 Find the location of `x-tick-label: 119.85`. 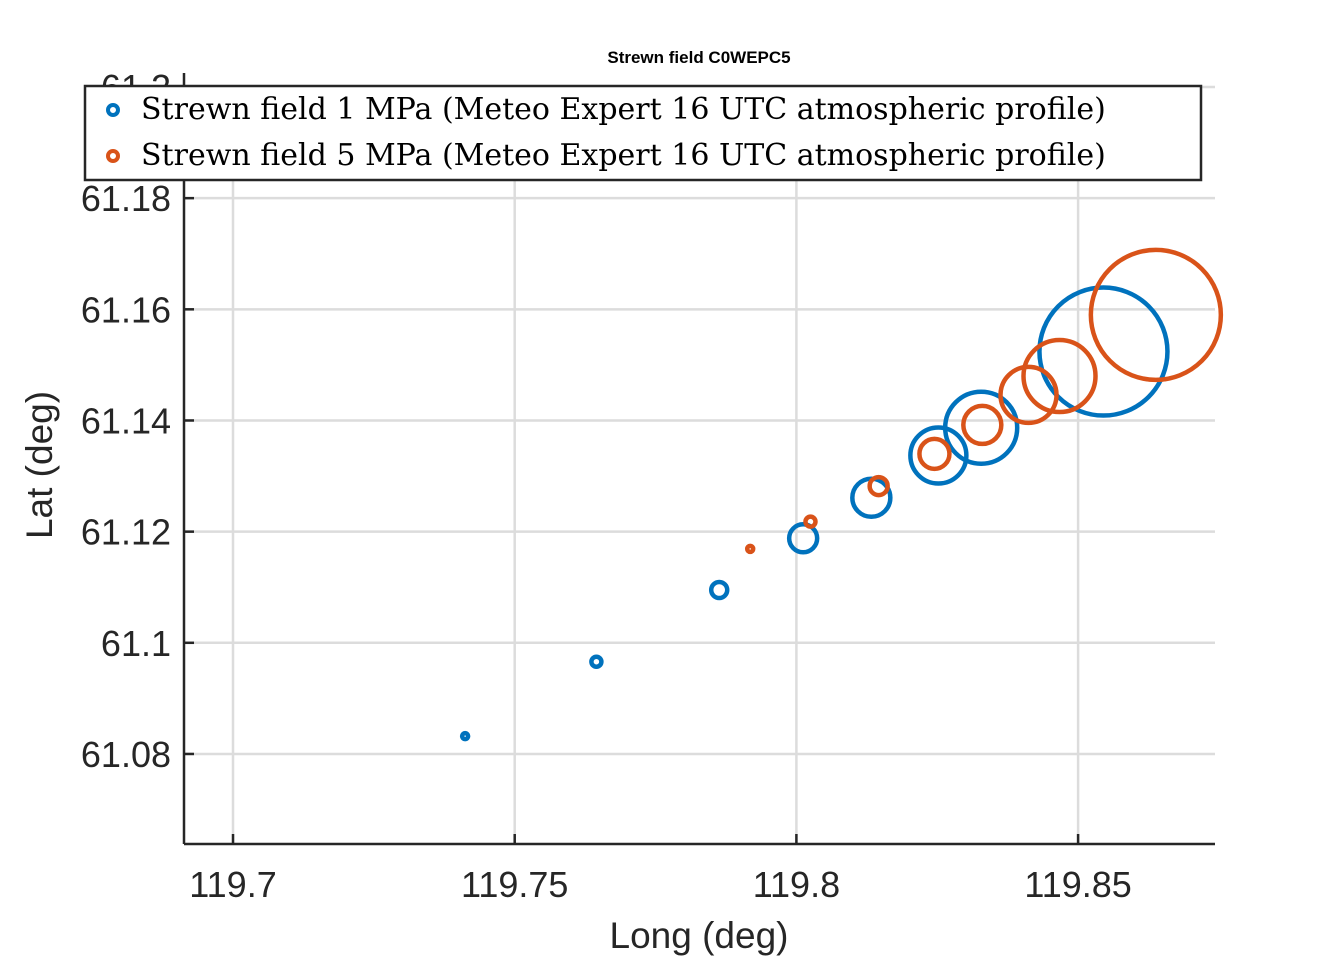

x-tick-label: 119.85 is located at coordinates (1077, 884).